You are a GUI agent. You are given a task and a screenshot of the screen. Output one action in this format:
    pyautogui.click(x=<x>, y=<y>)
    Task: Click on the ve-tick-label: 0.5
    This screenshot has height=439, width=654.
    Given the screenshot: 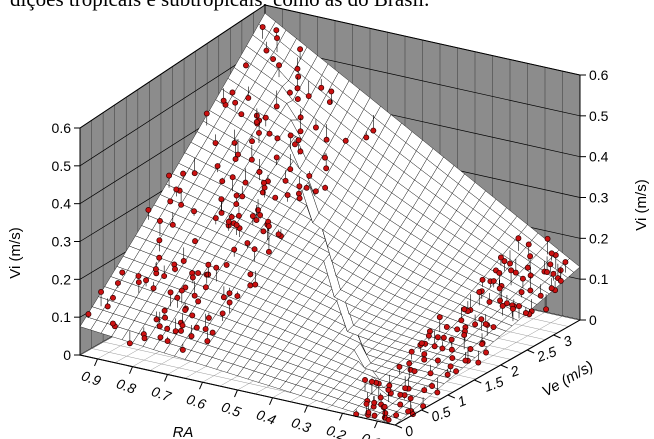 What is the action you would take?
    pyautogui.click(x=441, y=414)
    